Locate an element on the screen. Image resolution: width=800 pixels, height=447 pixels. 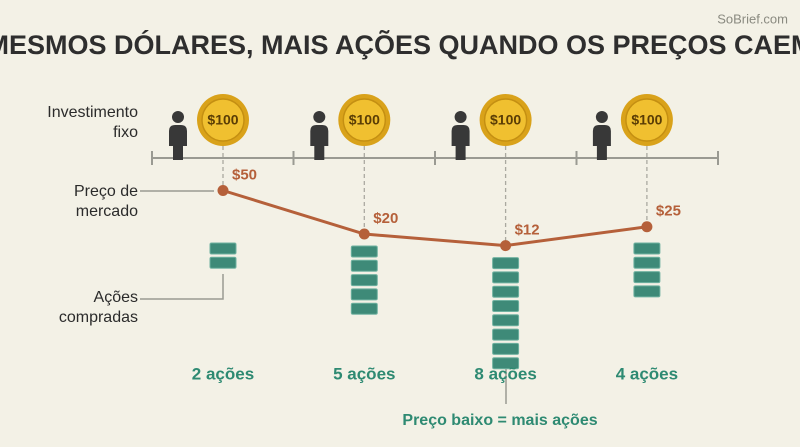
shares-label: 4 ações is located at coordinates (647, 373).